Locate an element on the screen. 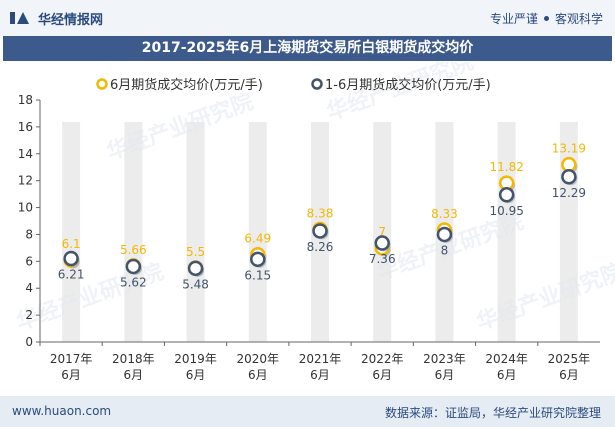 This screenshot has height=427, width=615. series-2-data-label: 6.15 is located at coordinates (257, 275).